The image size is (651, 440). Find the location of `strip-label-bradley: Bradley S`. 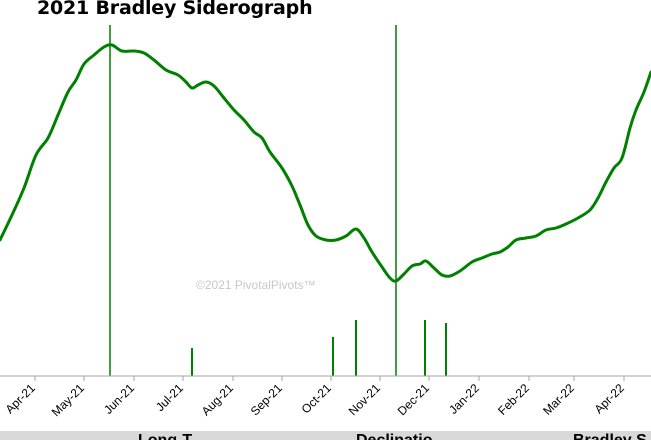

strip-label-bradley: Bradley S is located at coordinates (610, 436).